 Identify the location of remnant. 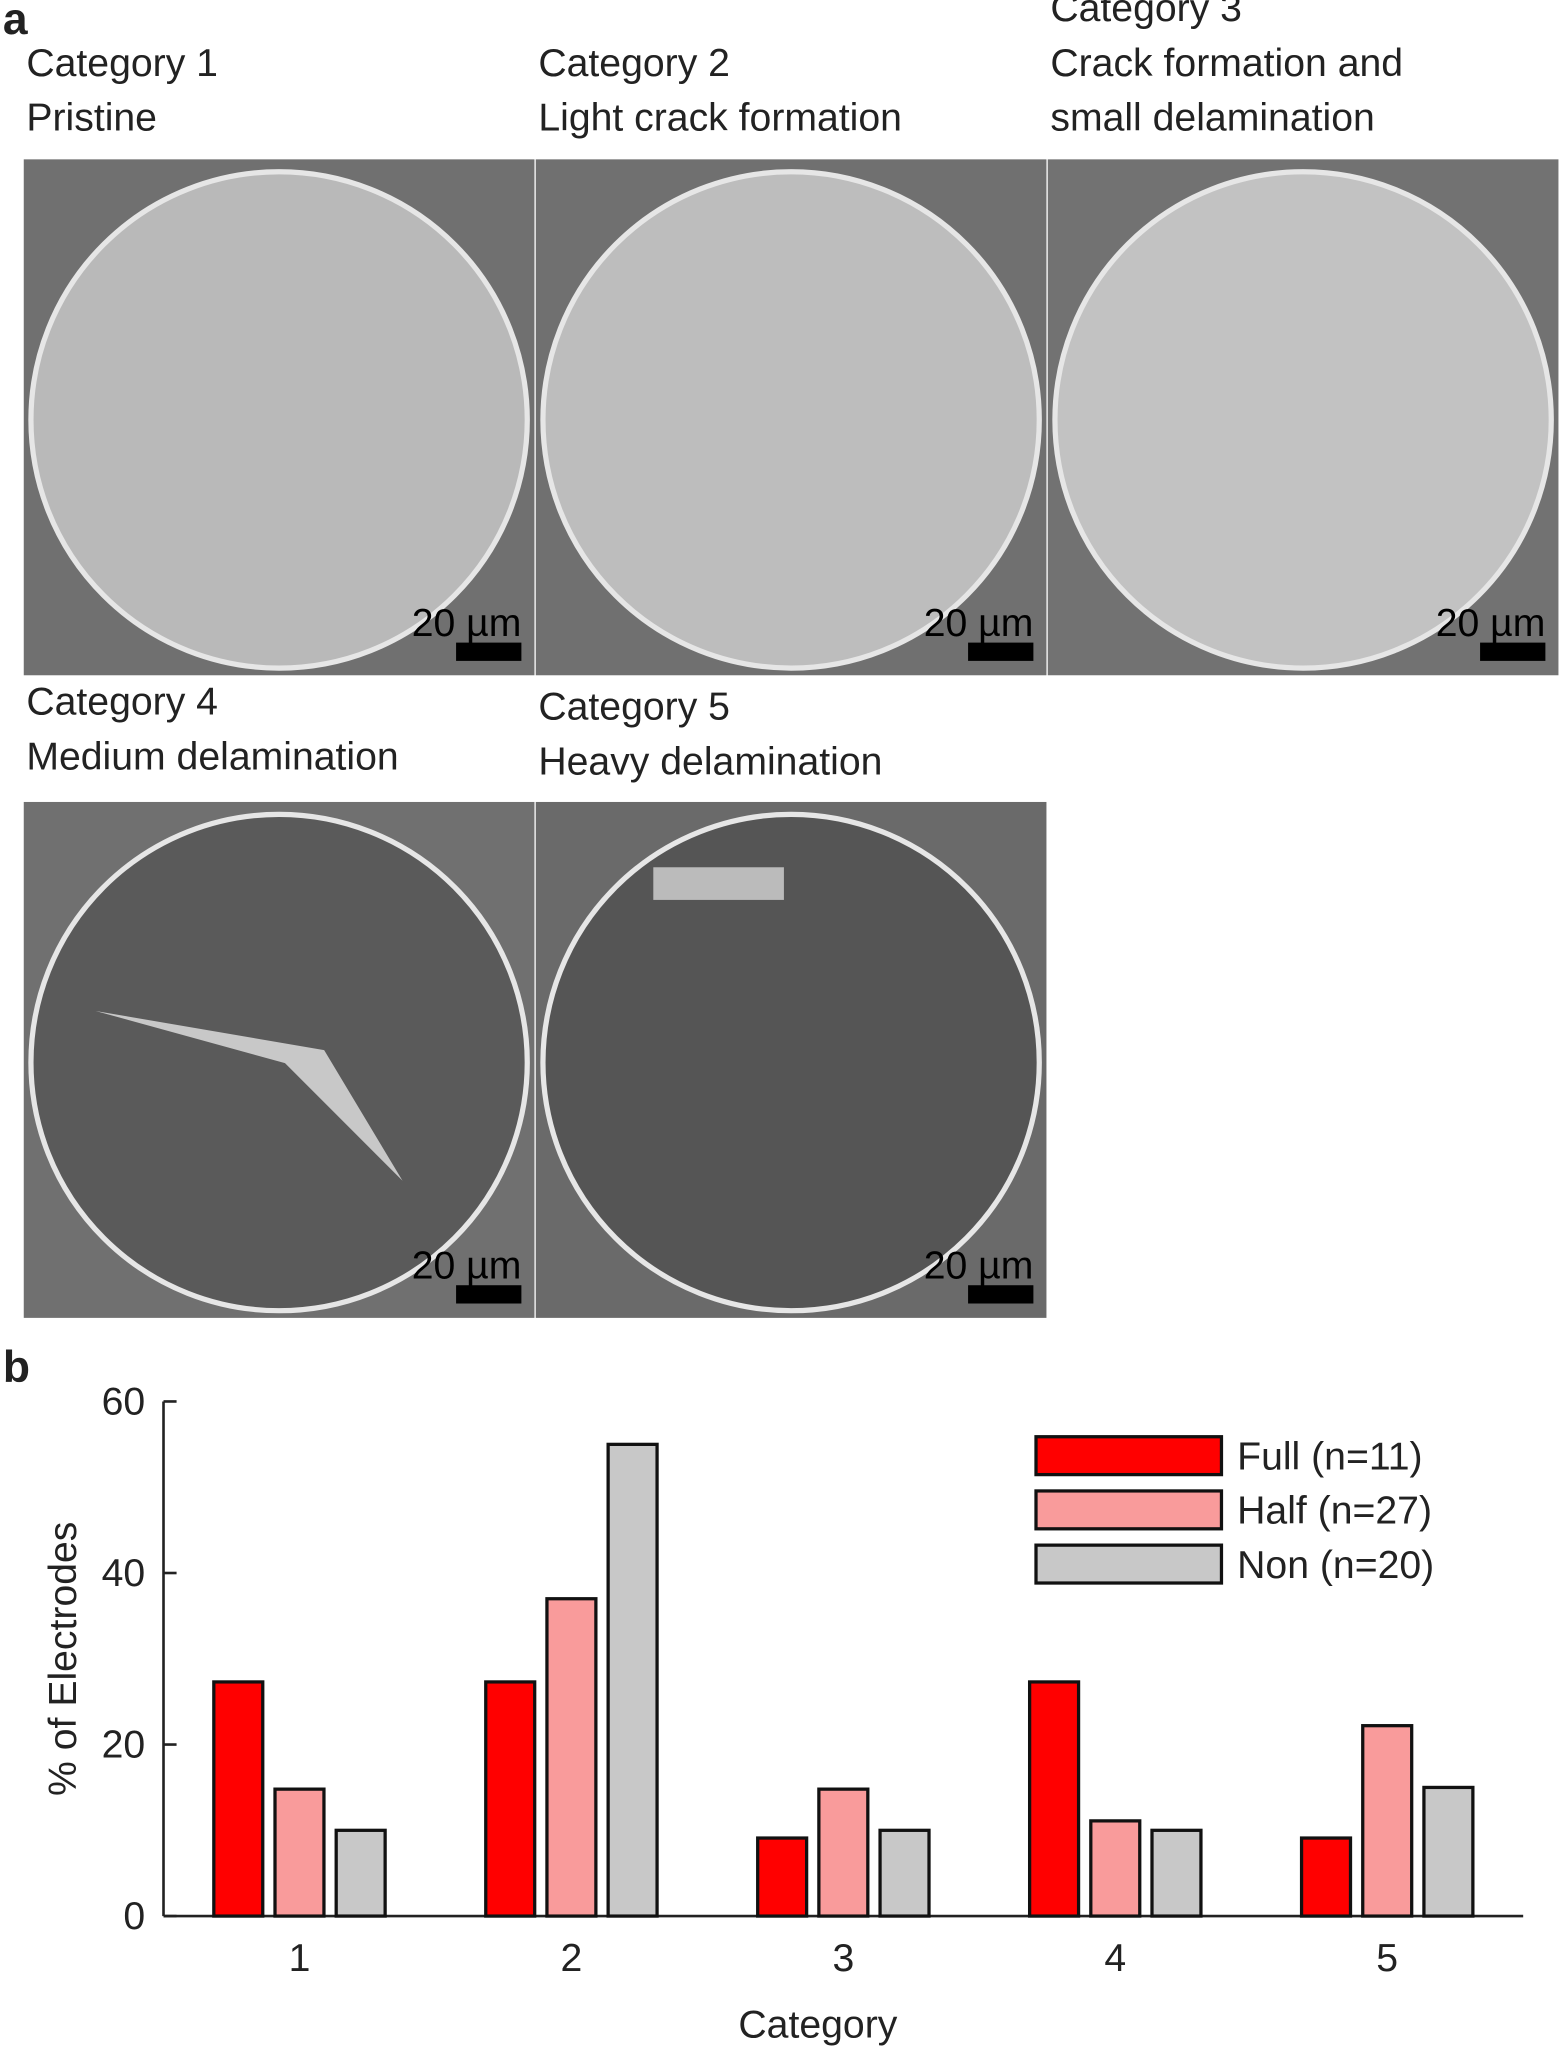
(718, 883).